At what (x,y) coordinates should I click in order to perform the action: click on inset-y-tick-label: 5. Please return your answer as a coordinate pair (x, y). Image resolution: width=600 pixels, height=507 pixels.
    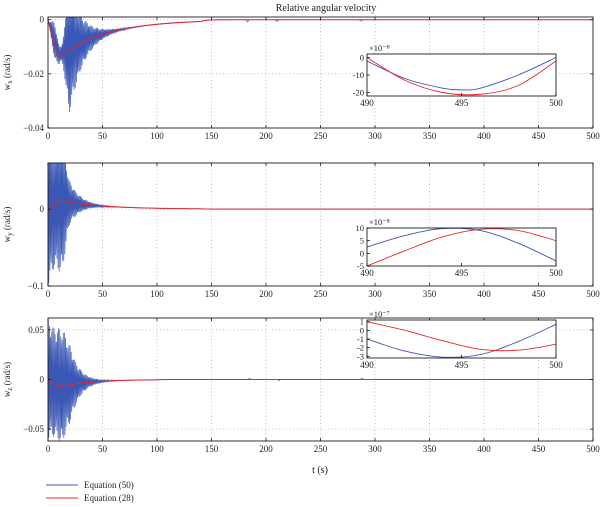
    Looking at the image, I should click on (362, 241).